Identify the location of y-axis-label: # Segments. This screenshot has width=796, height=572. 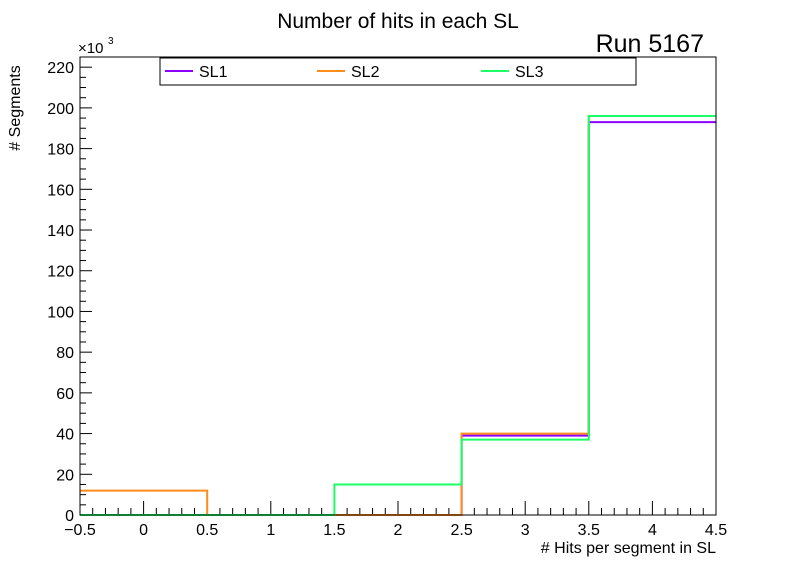
(15, 107).